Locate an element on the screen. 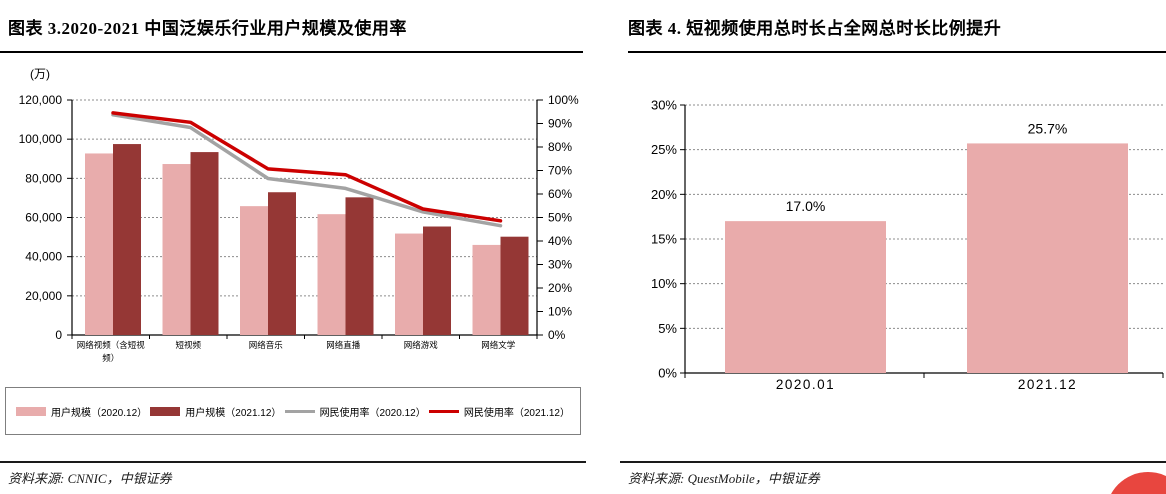 The height and width of the screenshot is (494, 1166). bar-用户规模（2021.12）-网络音乐 is located at coordinates (282, 263).